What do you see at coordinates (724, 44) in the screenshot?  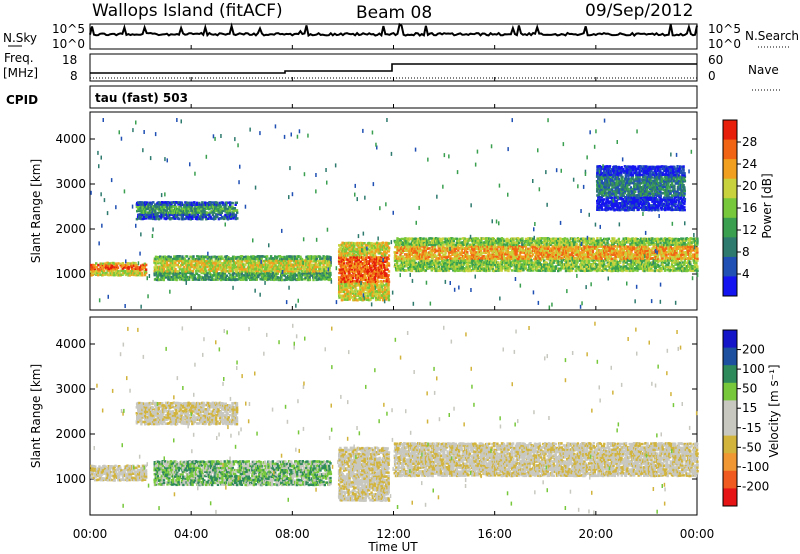 I see `nsearch-tick-bottom: 10^0` at bounding box center [724, 44].